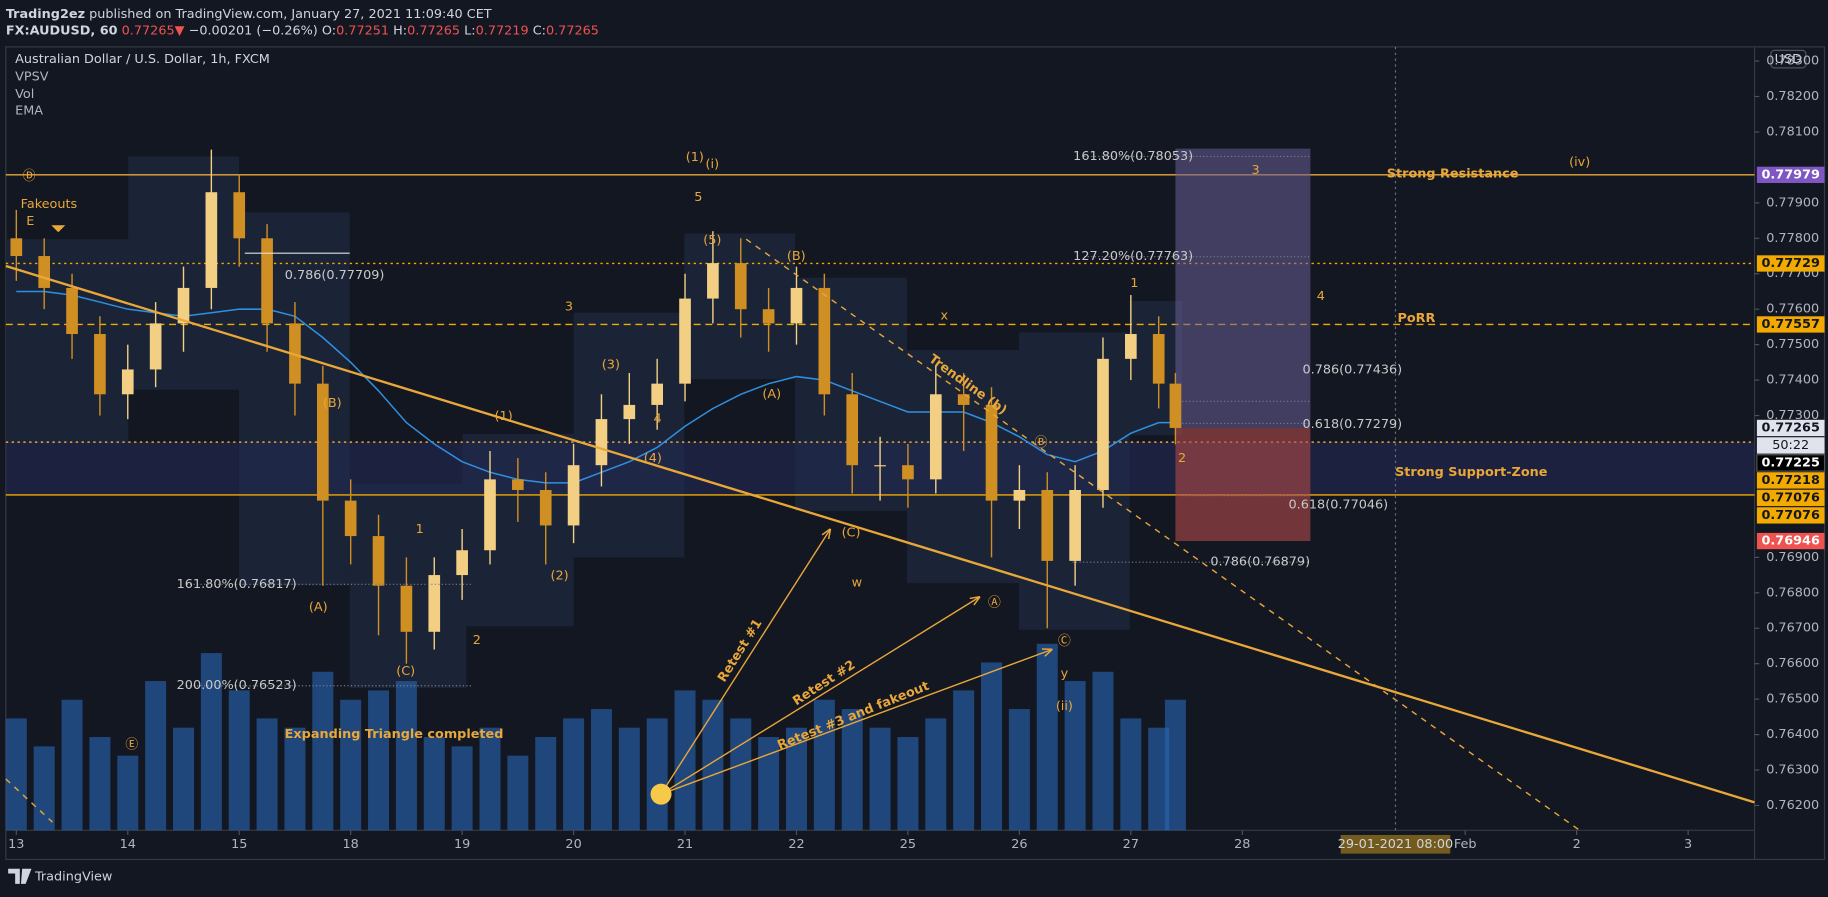 This screenshot has width=1828, height=897. I want to click on x-tick-label: 20, so click(573, 844).